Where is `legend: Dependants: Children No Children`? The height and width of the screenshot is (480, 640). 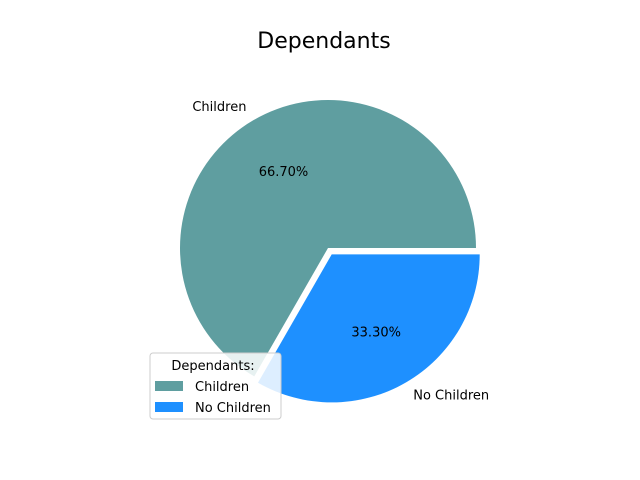
legend: Dependants: Children No Children is located at coordinates (215, 386).